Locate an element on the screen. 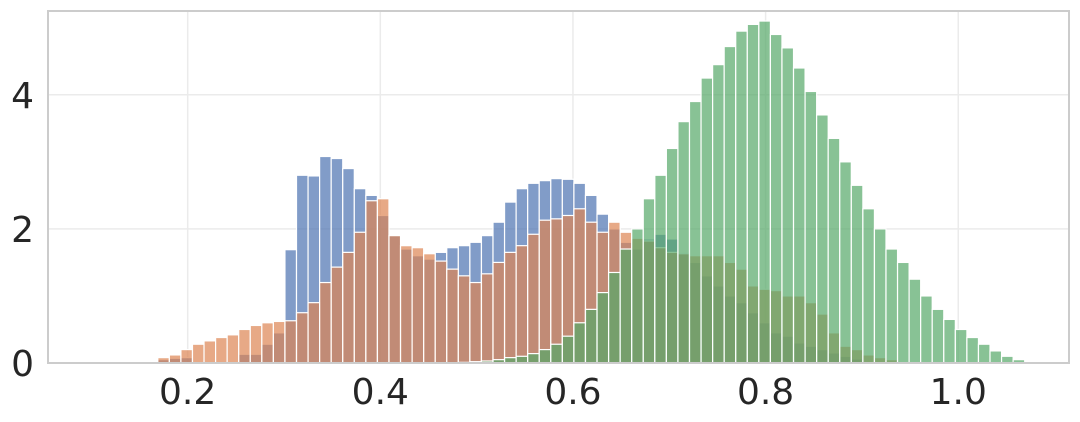  x-tick-label-3: 0.8 is located at coordinates (765, 392).